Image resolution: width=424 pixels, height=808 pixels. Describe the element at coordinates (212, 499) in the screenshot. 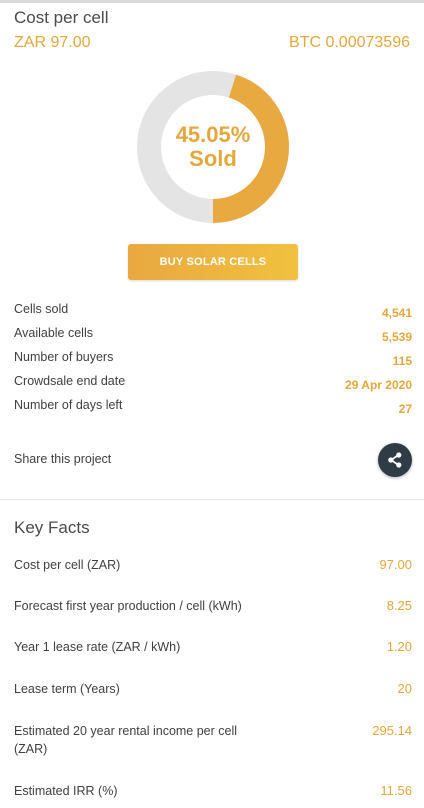

I see `section-divider` at that location.